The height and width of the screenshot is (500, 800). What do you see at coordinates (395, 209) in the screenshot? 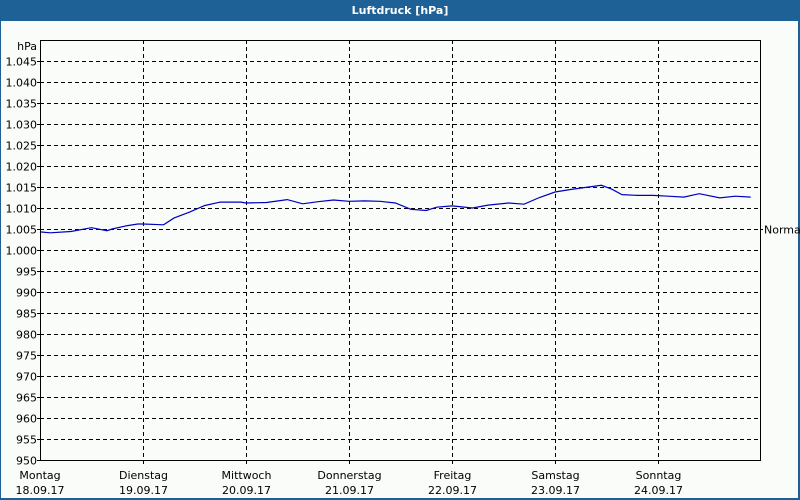
I see `pressure-series-line` at bounding box center [395, 209].